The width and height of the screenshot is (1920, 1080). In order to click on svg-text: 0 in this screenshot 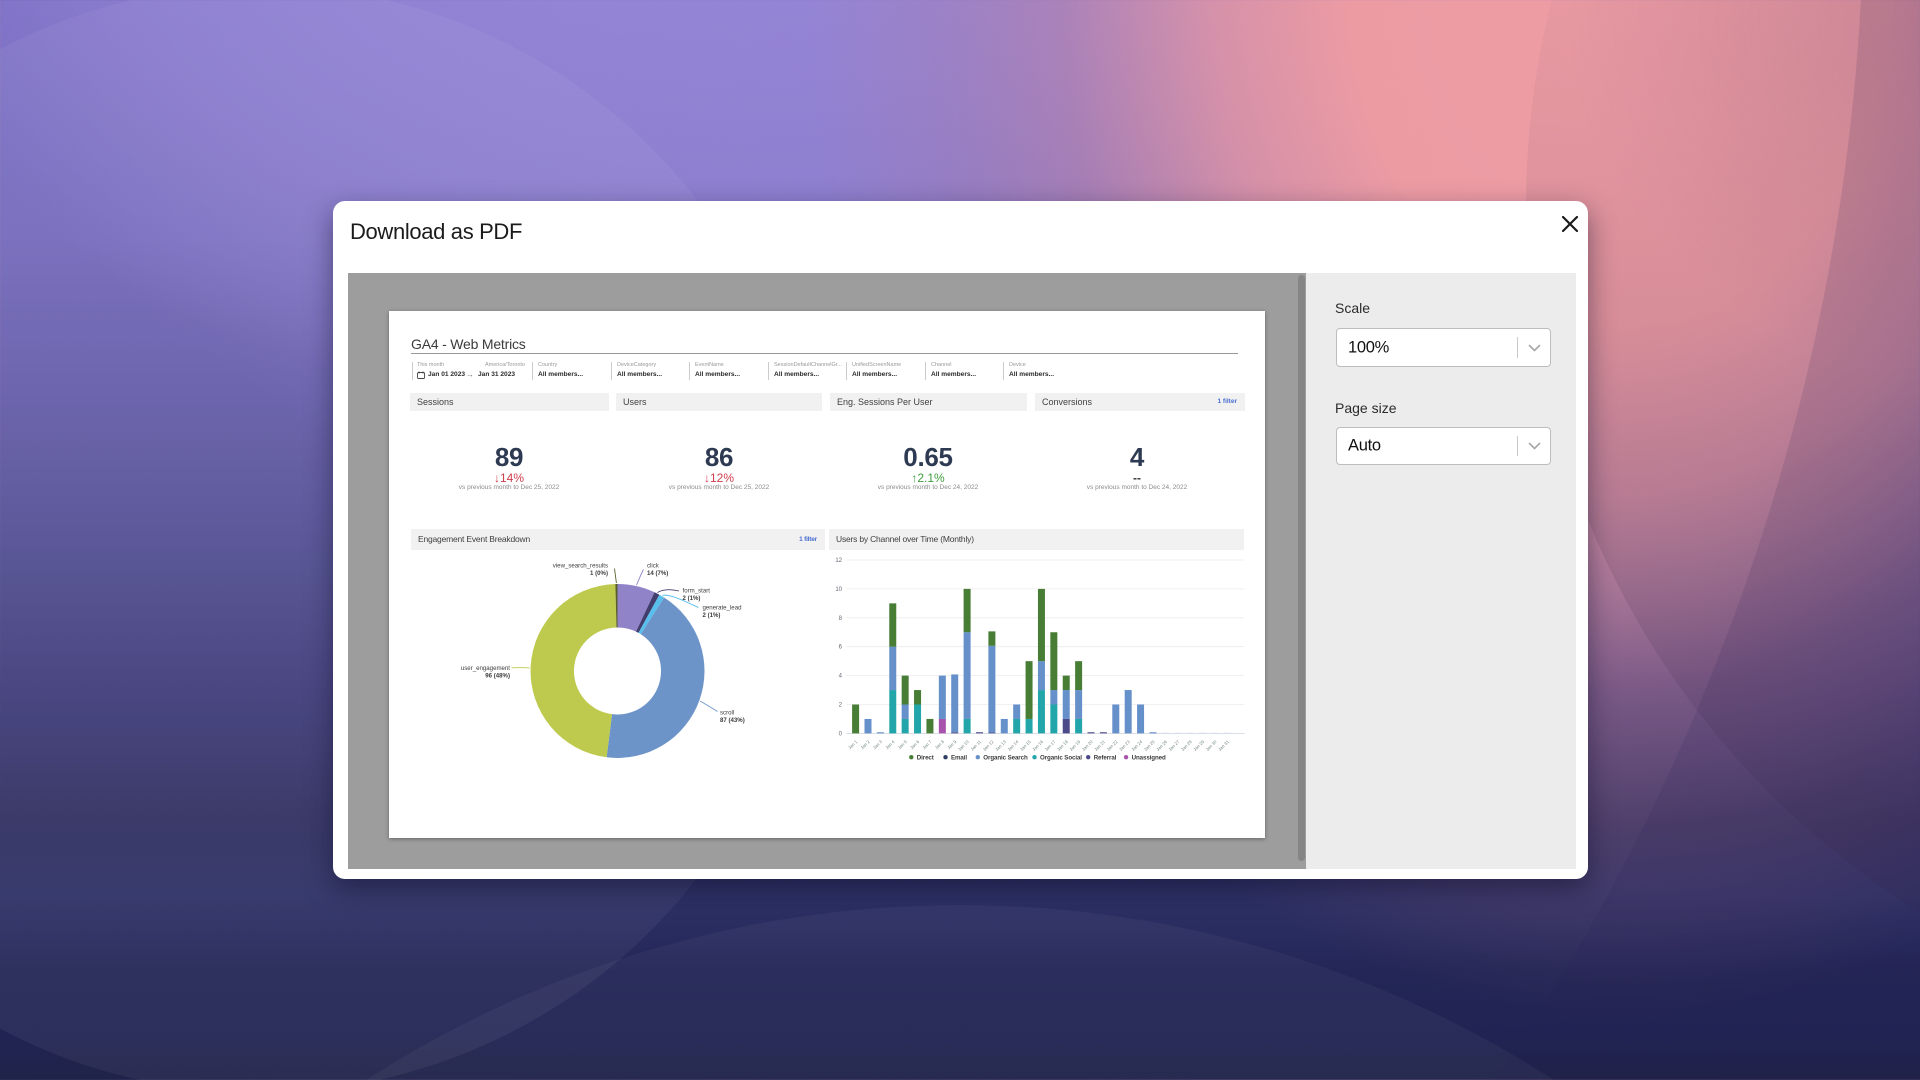, I will do `click(841, 734)`.